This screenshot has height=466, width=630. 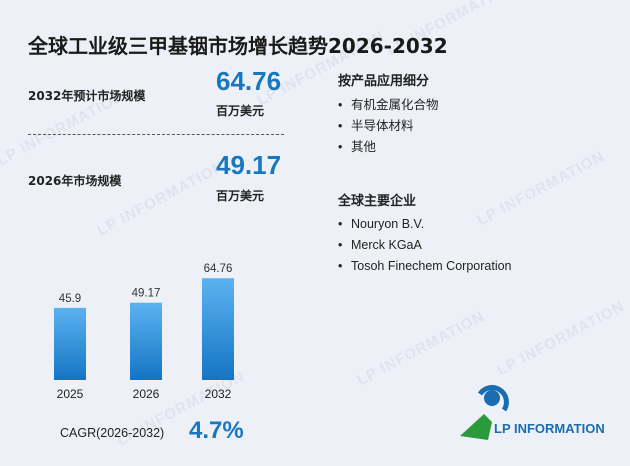 What do you see at coordinates (240, 196) in the screenshot?
I see `current-market-size-unit: 百万美元` at bounding box center [240, 196].